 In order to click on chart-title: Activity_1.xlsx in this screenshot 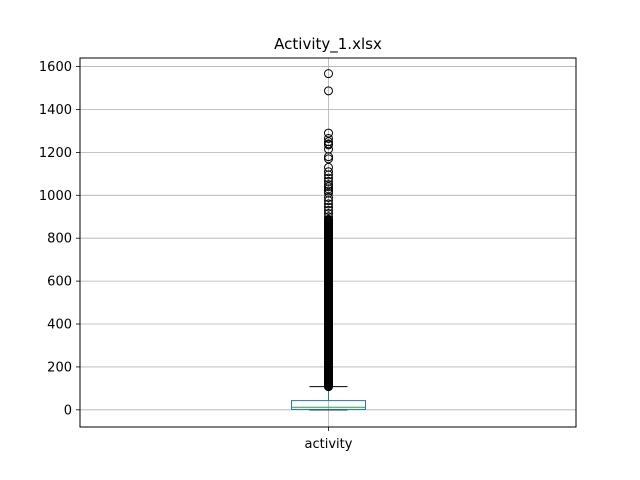, I will do `click(328, 44)`.